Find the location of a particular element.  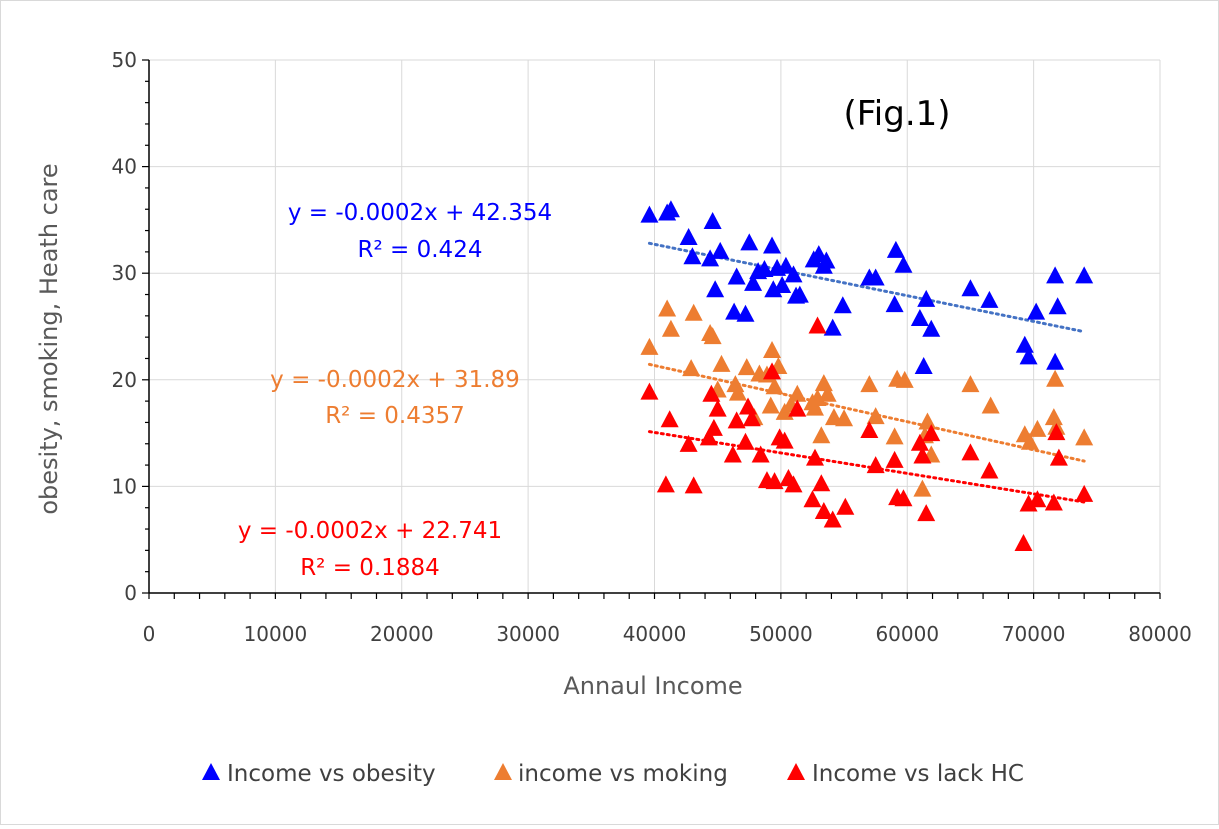

x-tick-label: 30000 is located at coordinates (528, 634).